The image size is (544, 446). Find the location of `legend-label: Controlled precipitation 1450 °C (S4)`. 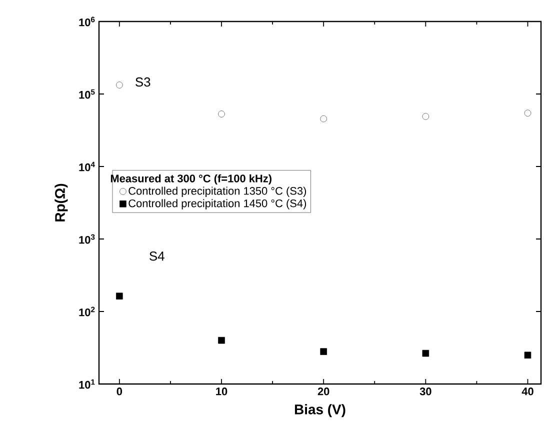

legend-label: Controlled precipitation 1450 °C (S4) is located at coordinates (217, 204).